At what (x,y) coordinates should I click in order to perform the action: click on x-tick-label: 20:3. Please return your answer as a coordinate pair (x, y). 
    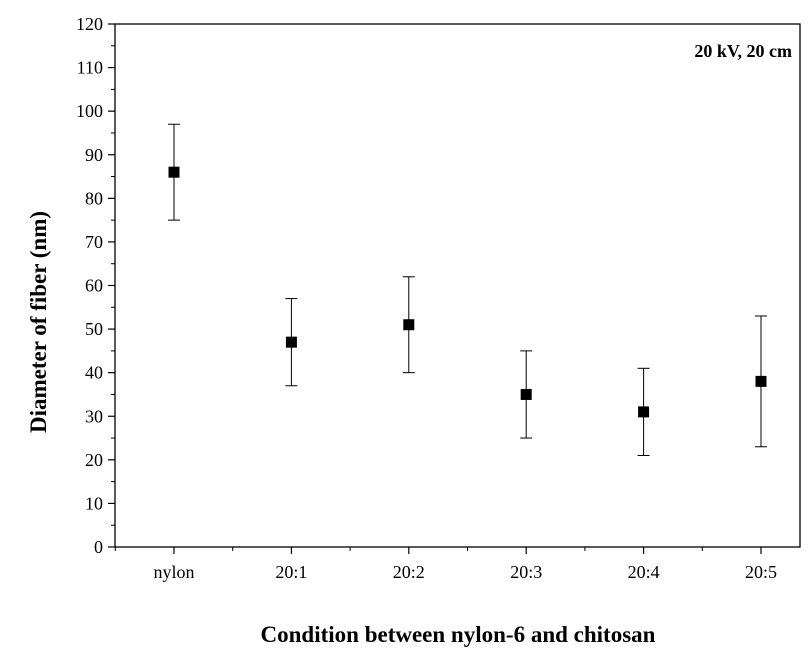
    Looking at the image, I should click on (526, 572).